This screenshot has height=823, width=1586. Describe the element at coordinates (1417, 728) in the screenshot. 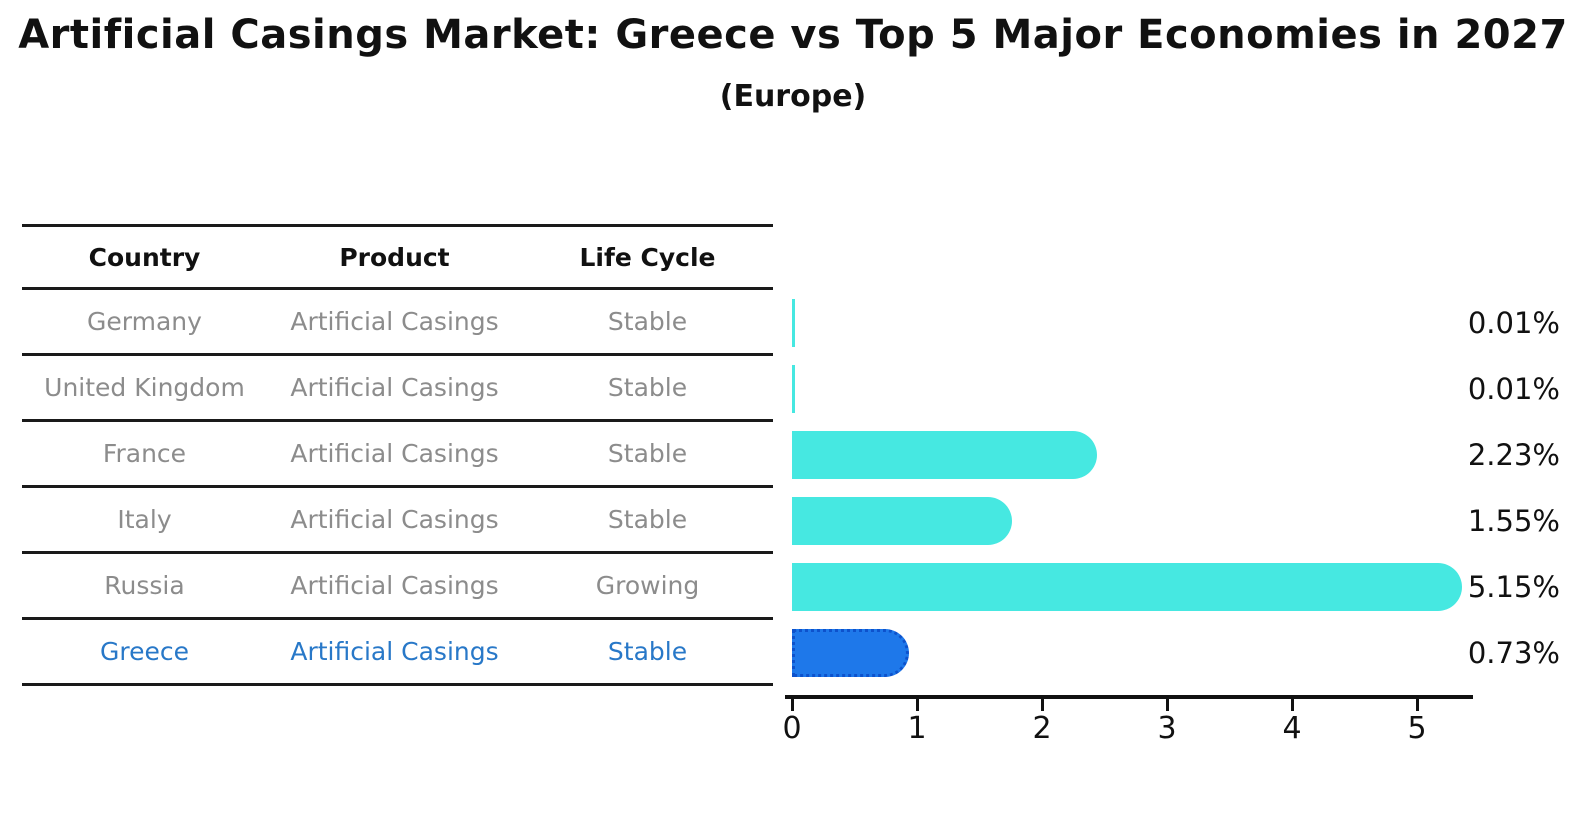

I see `x-tick-label: 5` at that location.